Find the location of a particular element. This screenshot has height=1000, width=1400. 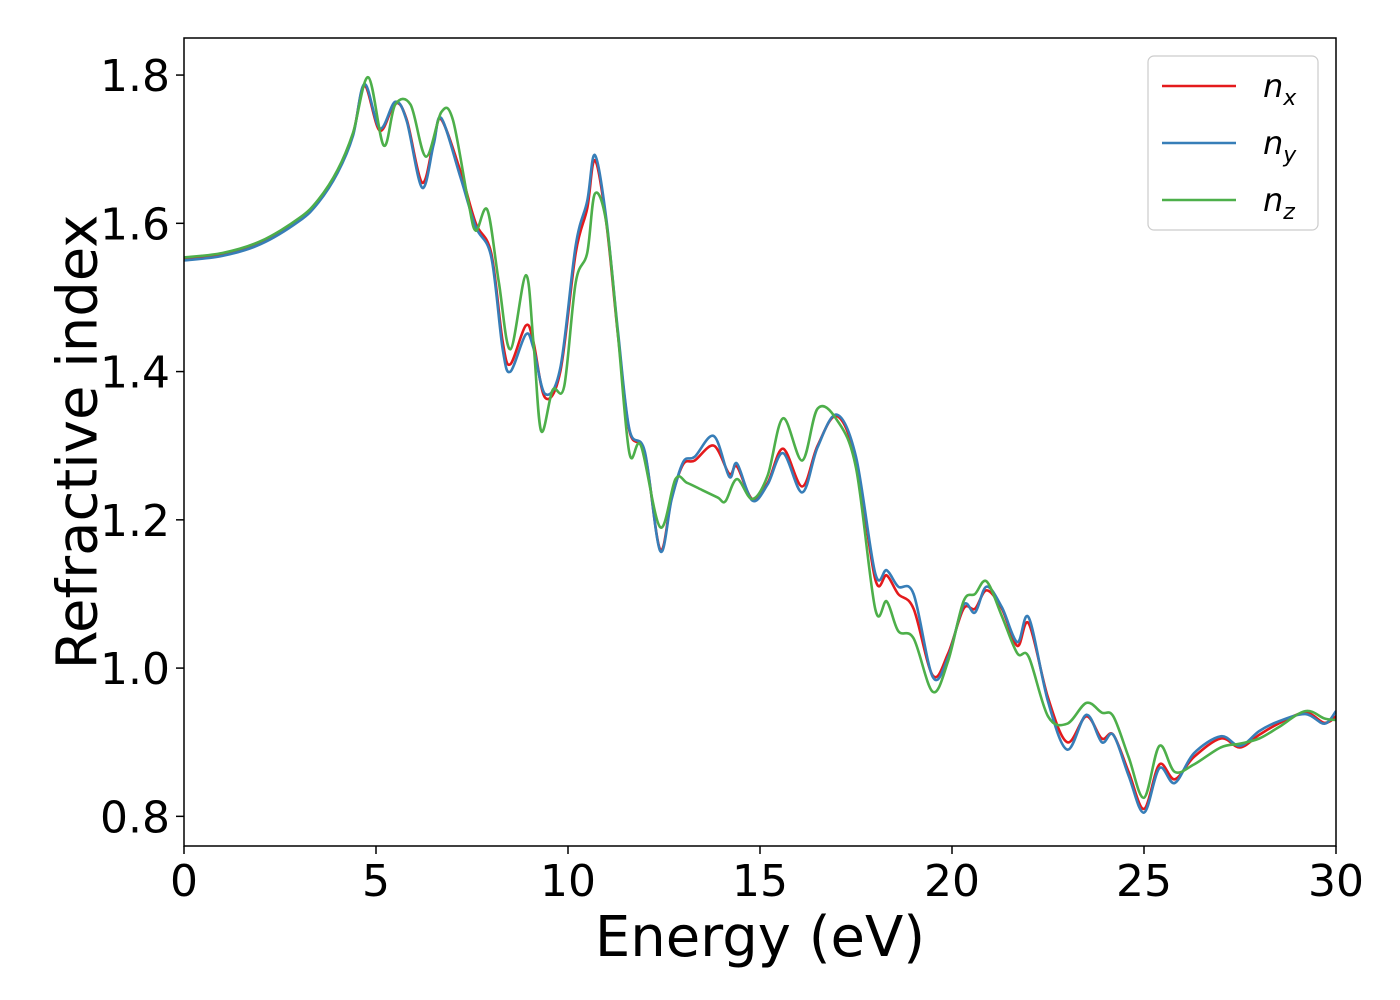

y-tick-label: 1.4 is located at coordinates (135, 373).